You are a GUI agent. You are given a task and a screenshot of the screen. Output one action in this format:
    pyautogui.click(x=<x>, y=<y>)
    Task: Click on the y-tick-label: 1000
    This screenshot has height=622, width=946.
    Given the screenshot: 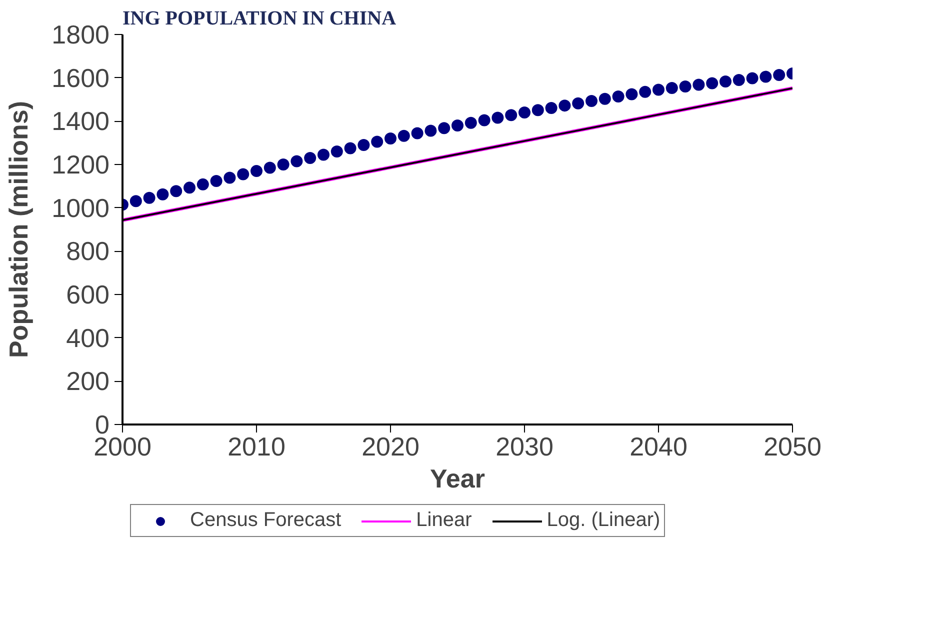 What is the action you would take?
    pyautogui.click(x=81, y=207)
    